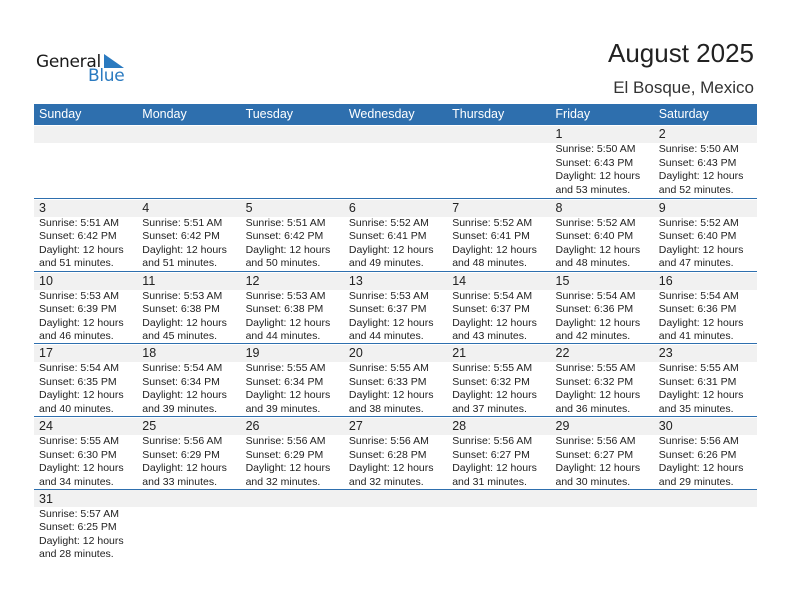 The width and height of the screenshot is (792, 612). I want to click on day-number: 3, so click(42, 207).